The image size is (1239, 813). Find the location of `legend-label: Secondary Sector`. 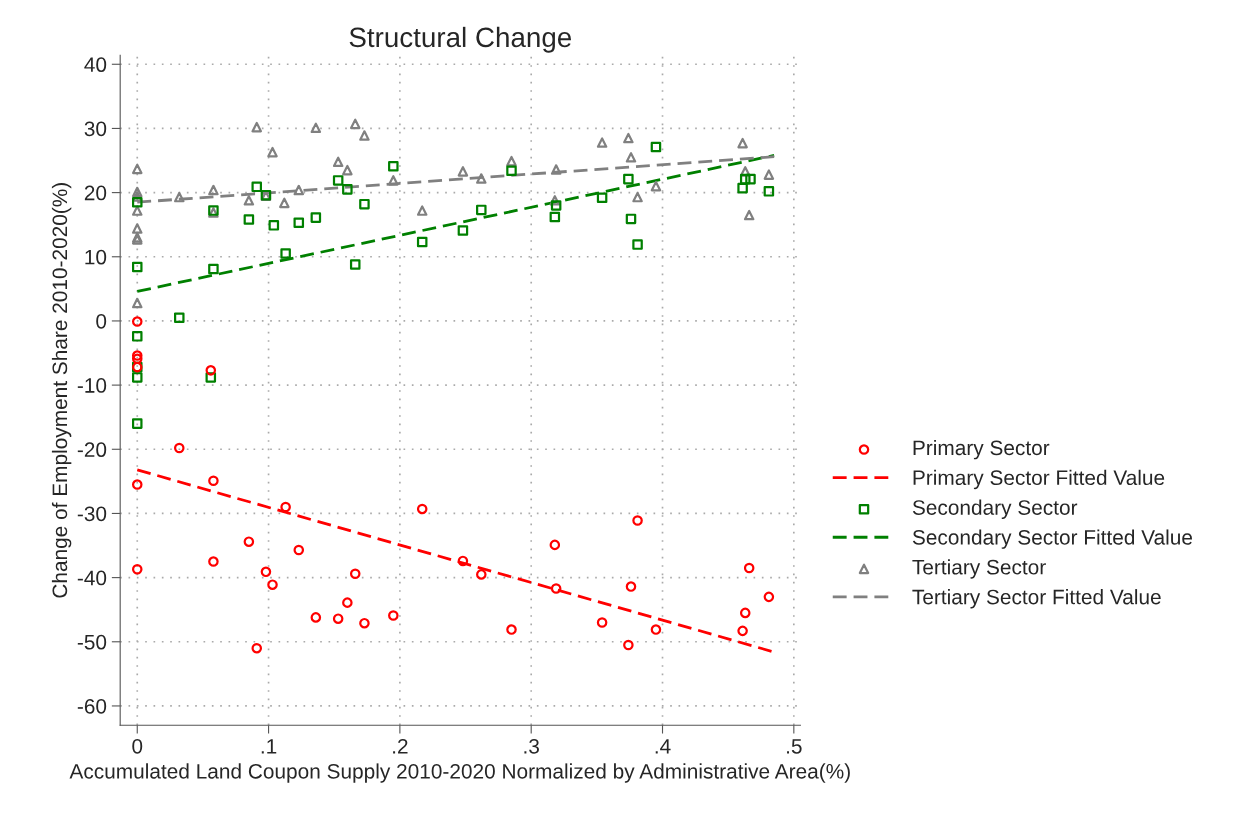

legend-label: Secondary Sector is located at coordinates (995, 509).